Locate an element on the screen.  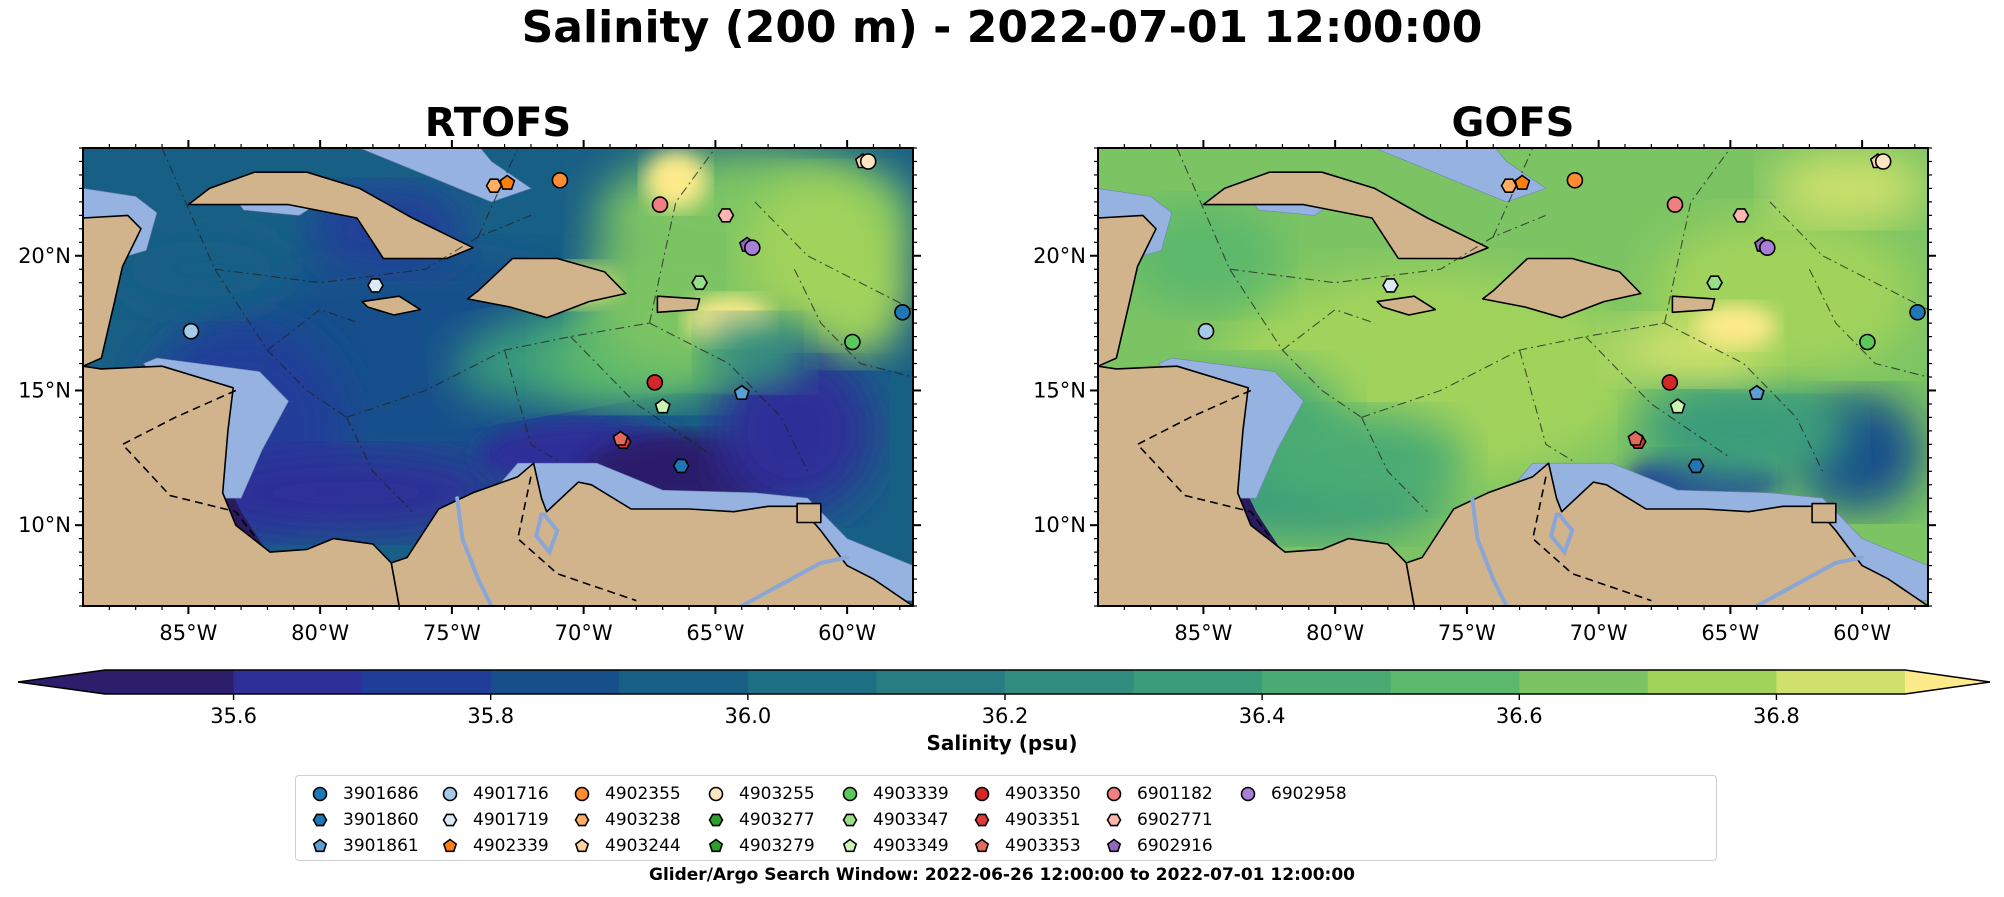
legend-label: 3901686 is located at coordinates (381, 794).